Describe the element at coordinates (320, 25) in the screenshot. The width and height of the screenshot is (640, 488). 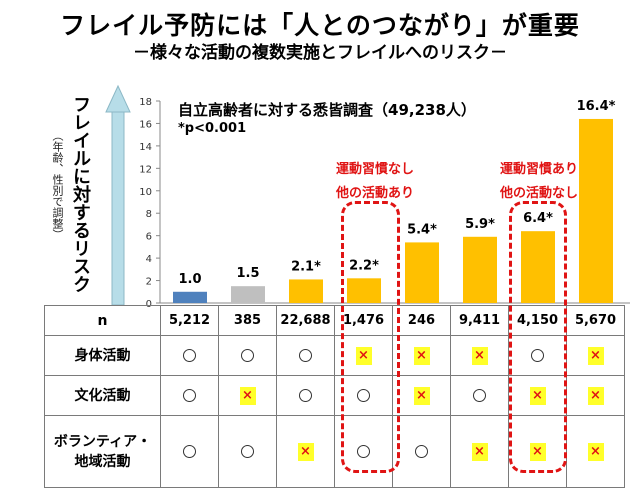
I see `page-title: フレイル予防には「人とのつながり」が重要` at that location.